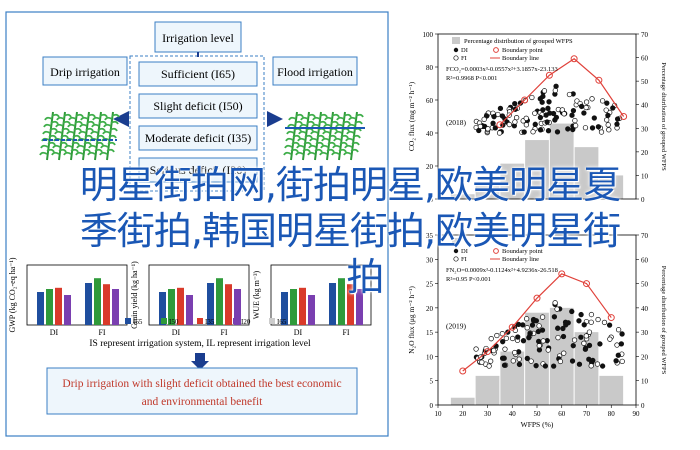 This screenshot has height=450, width=700. I want to click on small-chart-group: FI, so click(345, 332).